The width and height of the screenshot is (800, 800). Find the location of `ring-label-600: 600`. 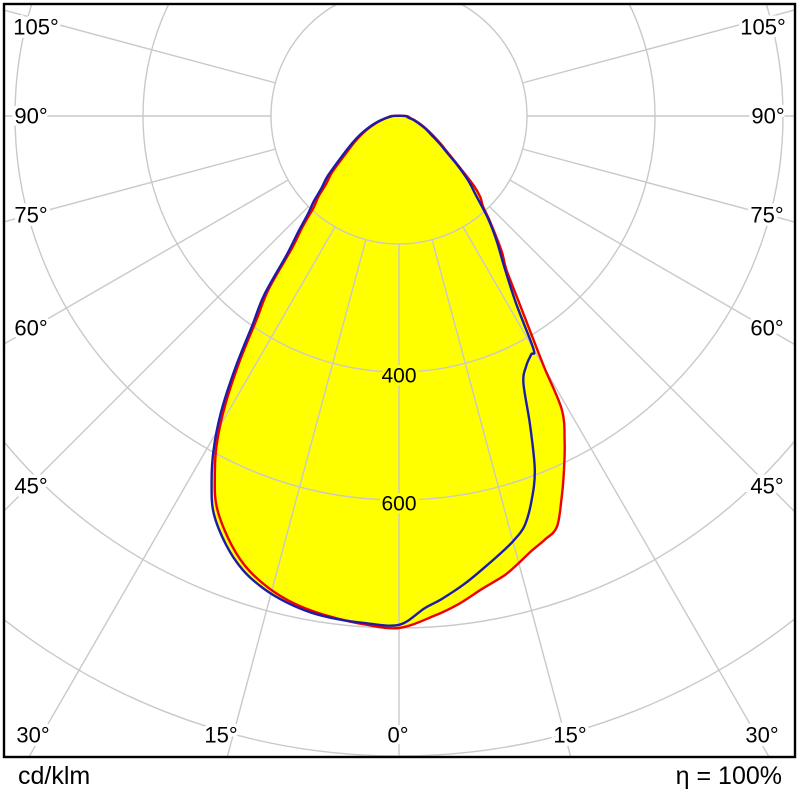

ring-label-600: 600 is located at coordinates (398, 504).